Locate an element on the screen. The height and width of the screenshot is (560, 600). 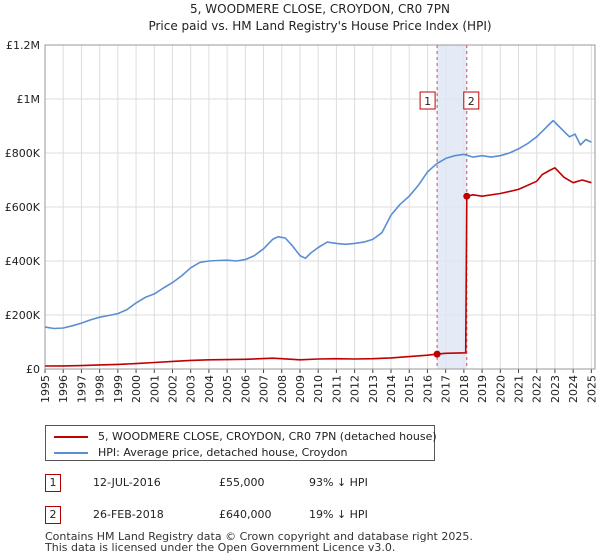
annotation-label-2: 2 is located at coordinates (471, 101).